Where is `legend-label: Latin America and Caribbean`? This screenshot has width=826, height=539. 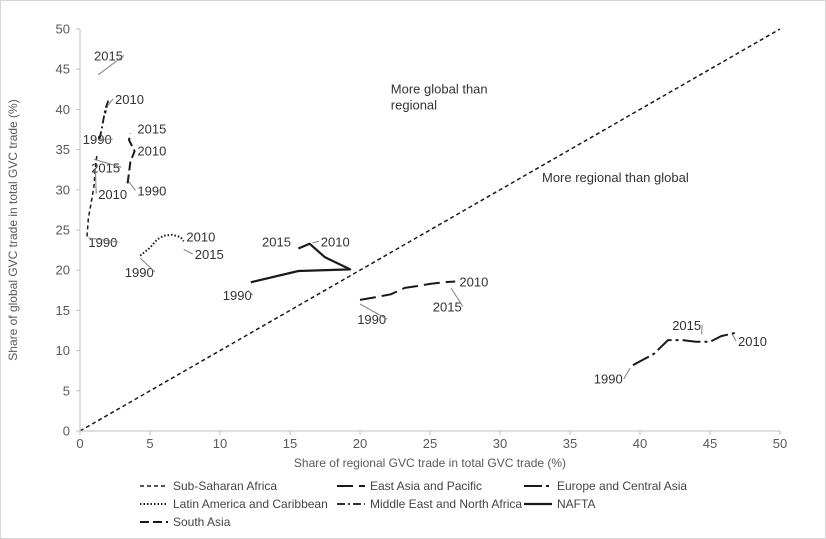 legend-label: Latin America and Caribbean is located at coordinates (250, 504).